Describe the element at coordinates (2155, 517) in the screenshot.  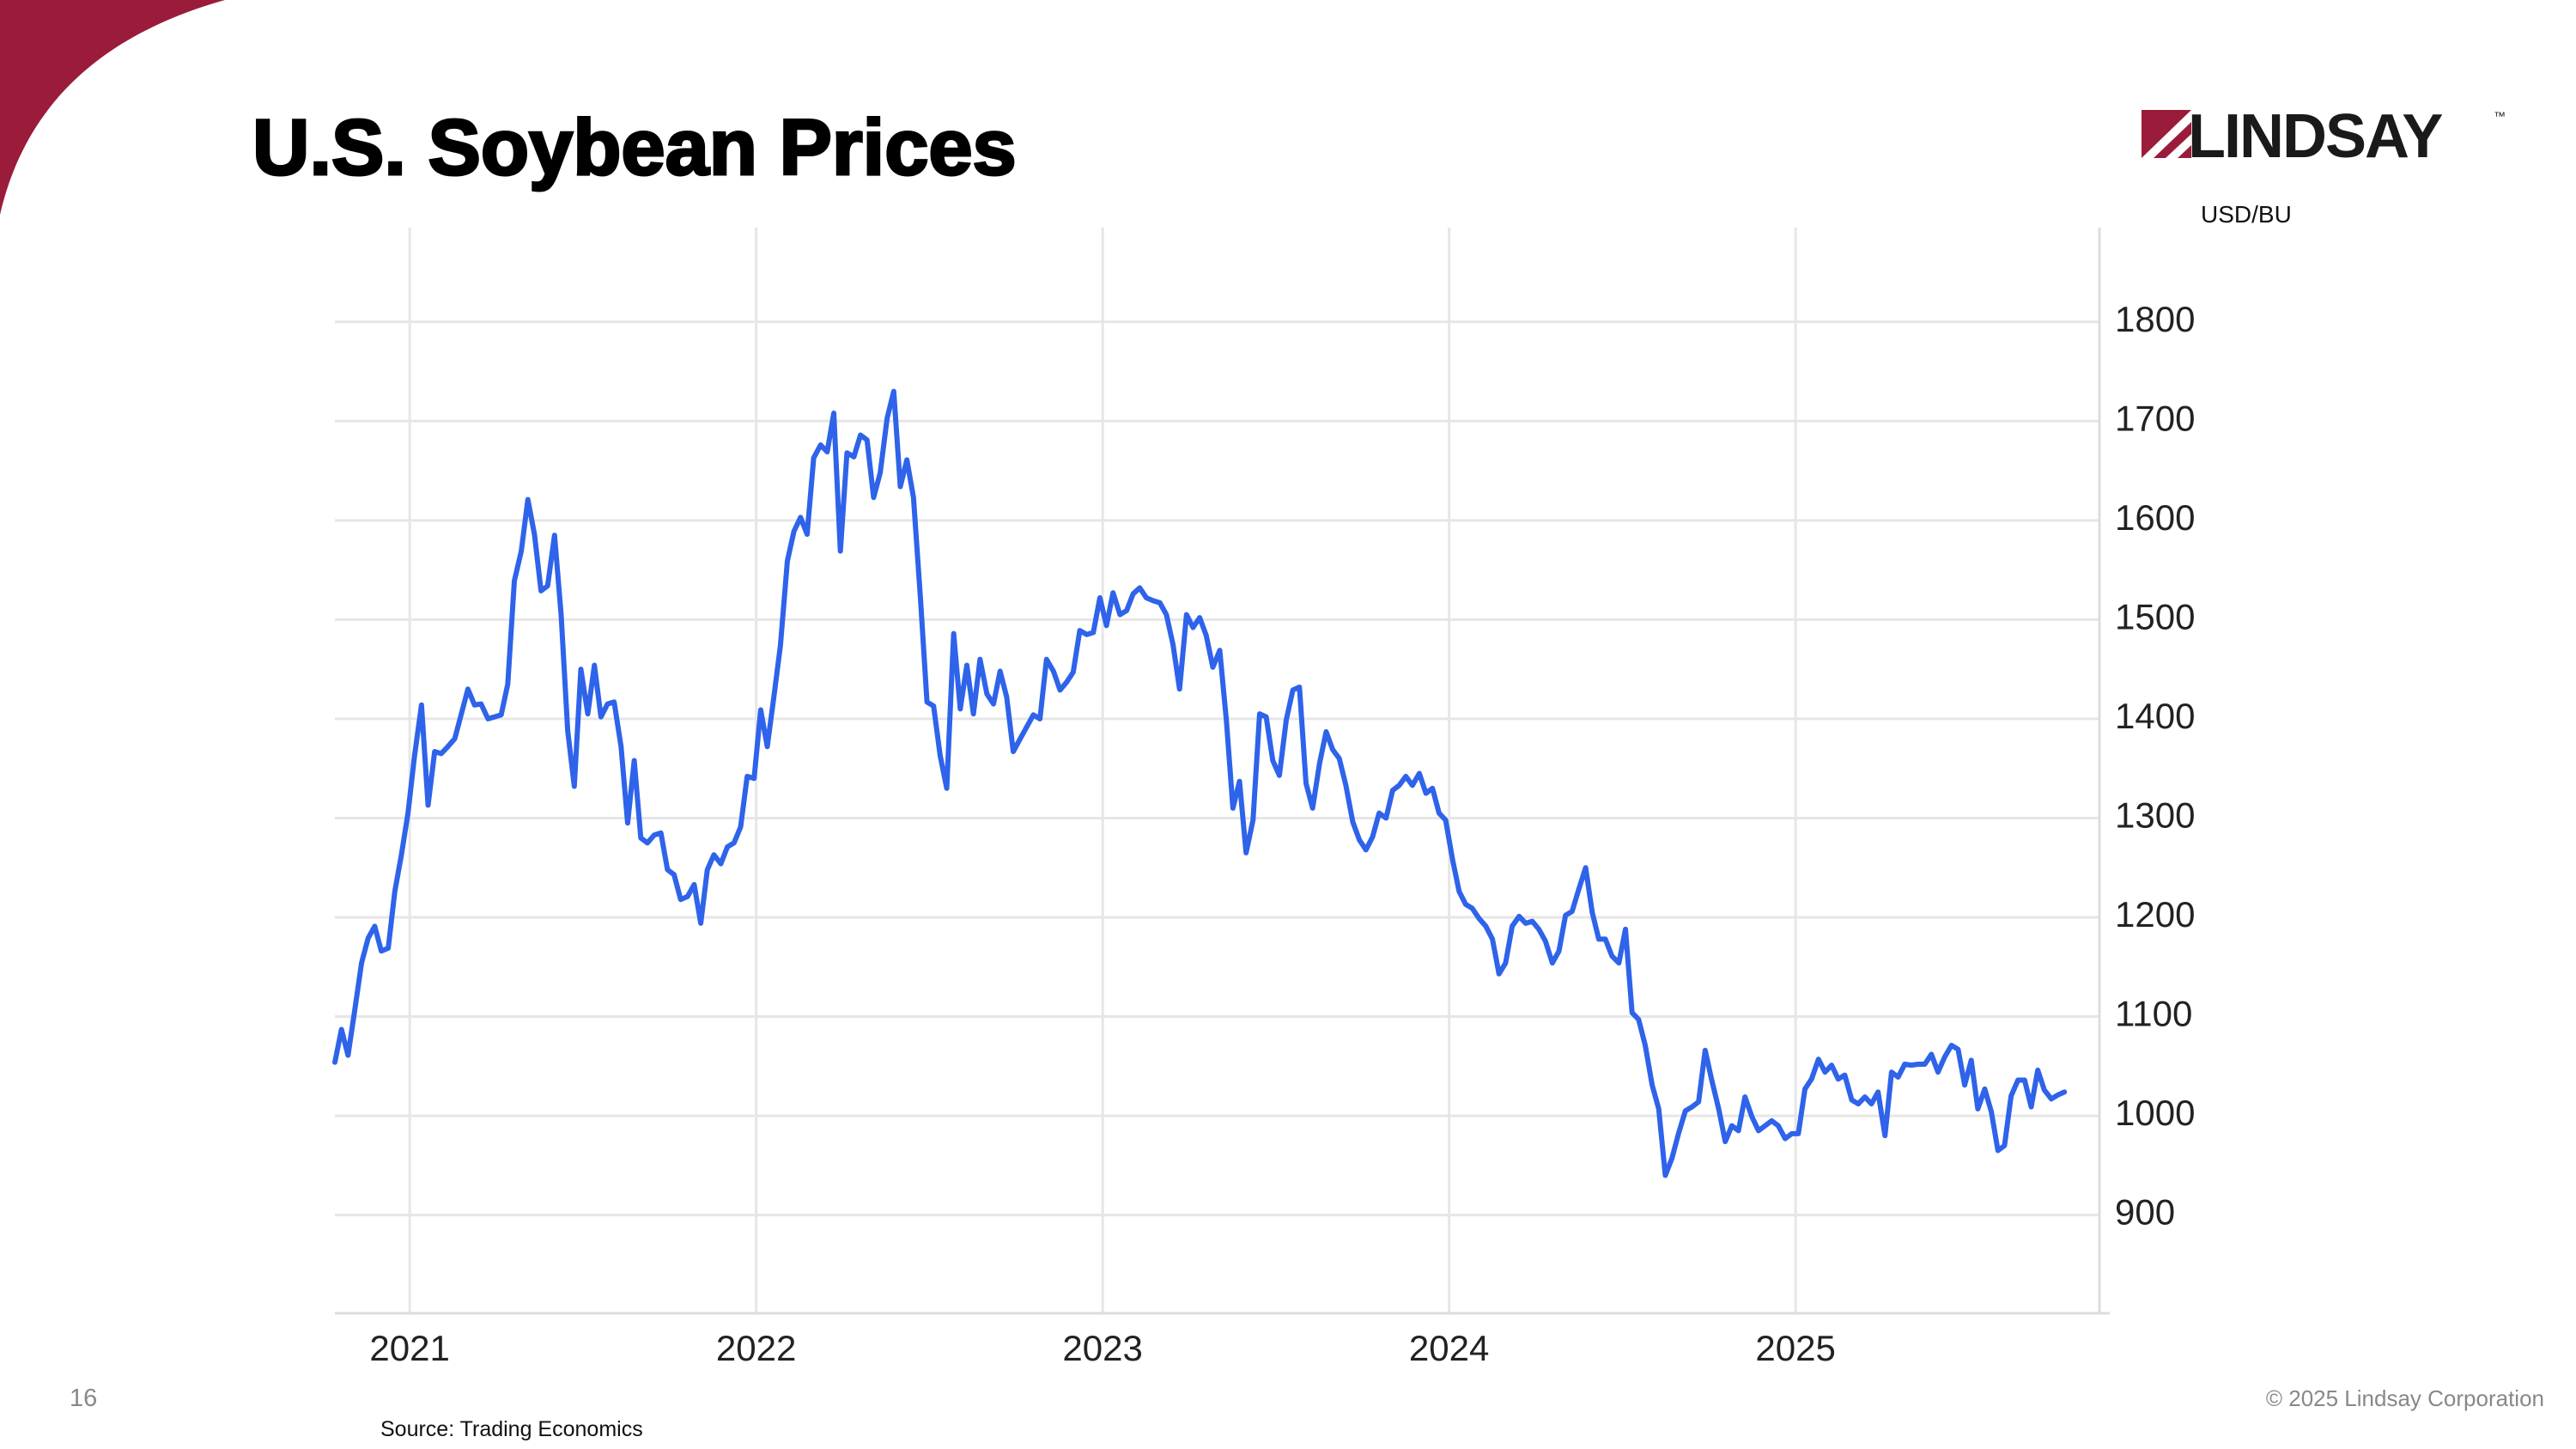
I see `y-tick-label: 1600` at that location.